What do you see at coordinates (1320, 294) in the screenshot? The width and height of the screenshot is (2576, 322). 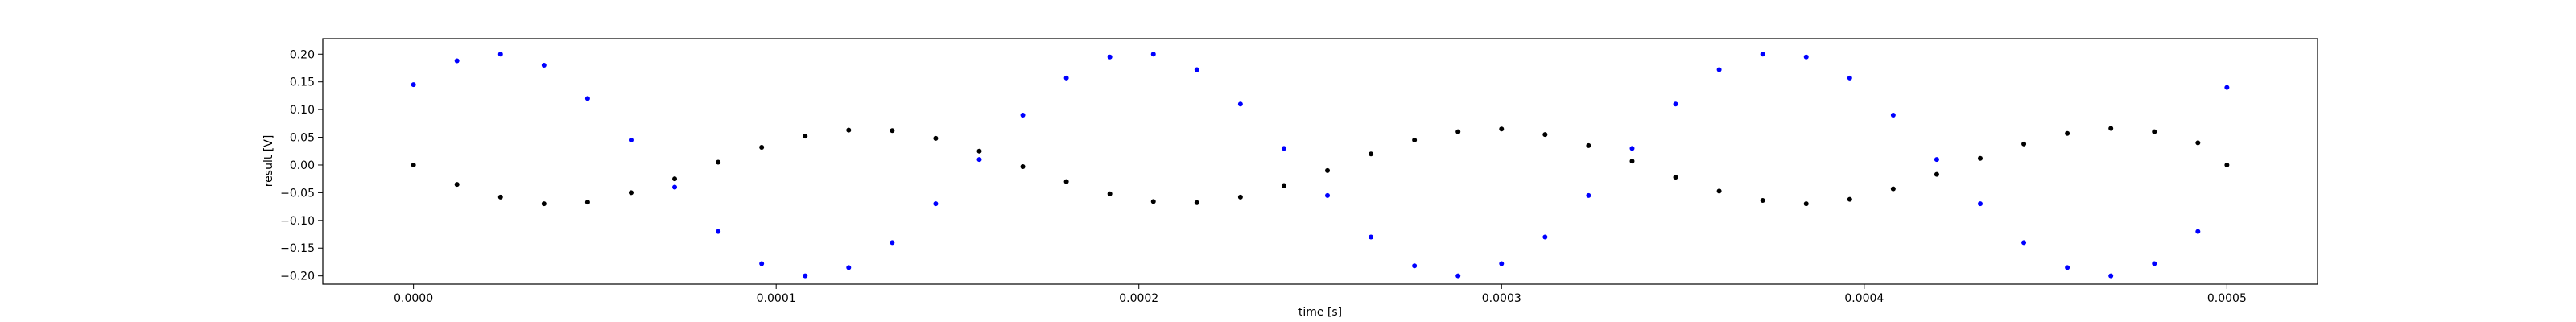 I see `x-axis: 0.0000 0.0001 0.0002 0.0003 0.0004 0.0005` at bounding box center [1320, 294].